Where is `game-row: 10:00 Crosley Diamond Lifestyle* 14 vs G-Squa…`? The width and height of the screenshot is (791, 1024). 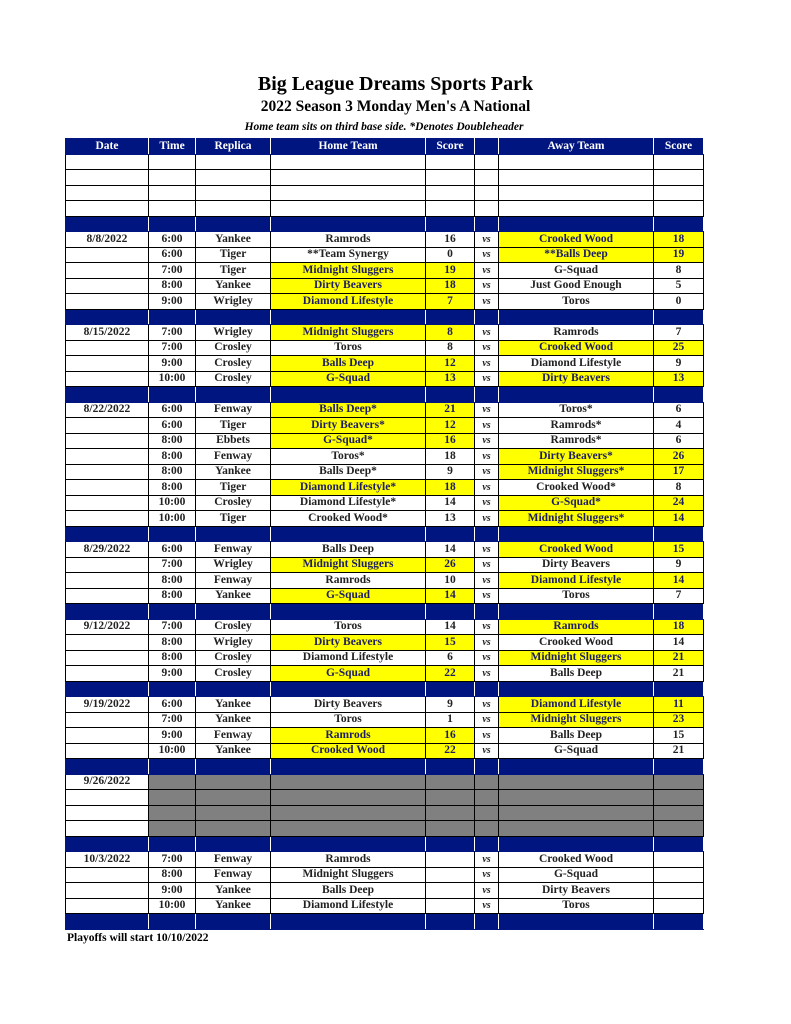
game-row: 10:00 Crosley Diamond Lifestyle* 14 vs G-Squa… is located at coordinates (384, 502).